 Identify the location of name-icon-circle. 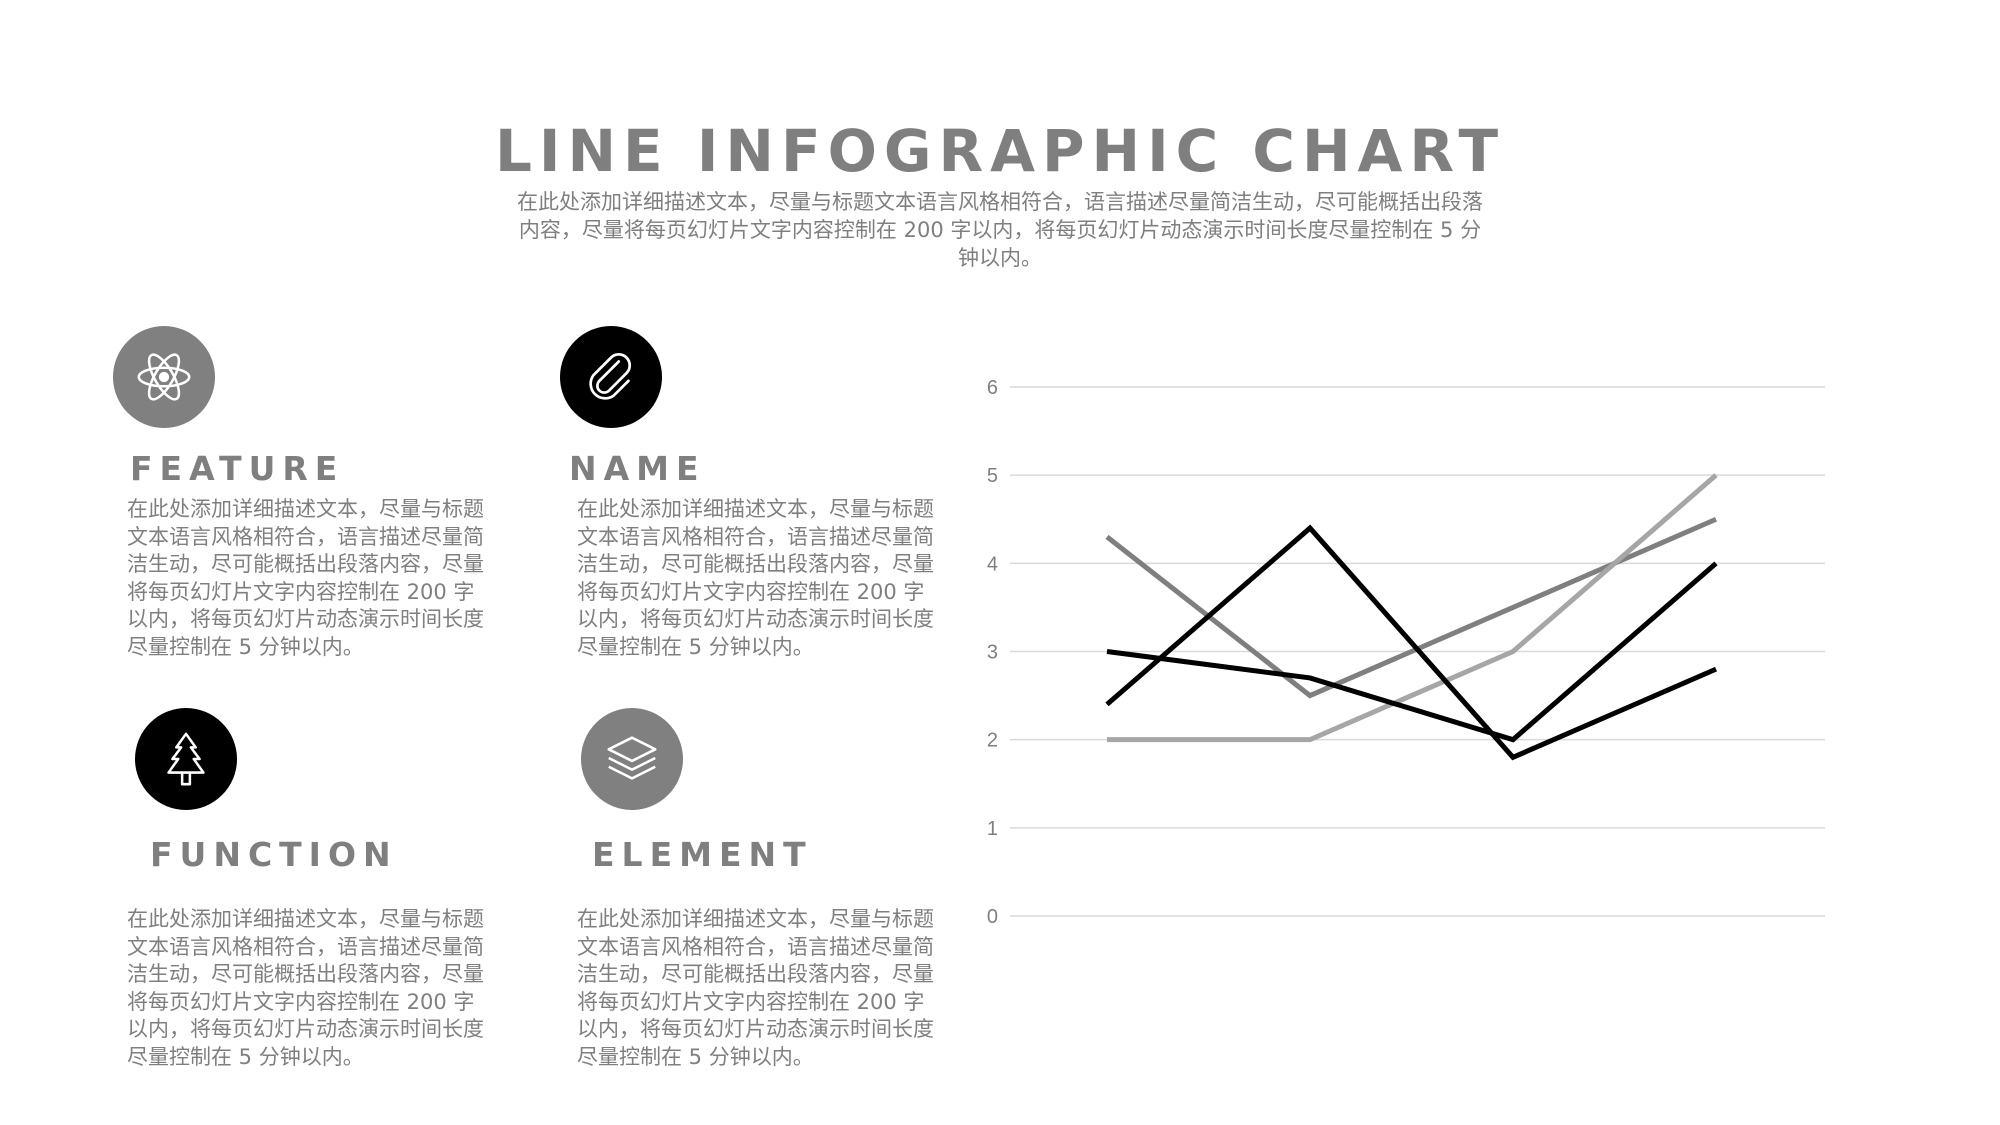
(611, 377).